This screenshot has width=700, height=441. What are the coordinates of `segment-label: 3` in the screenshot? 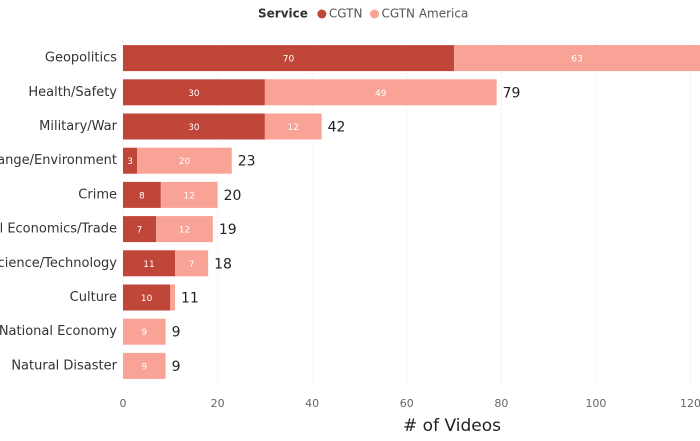 It's located at (130, 162).